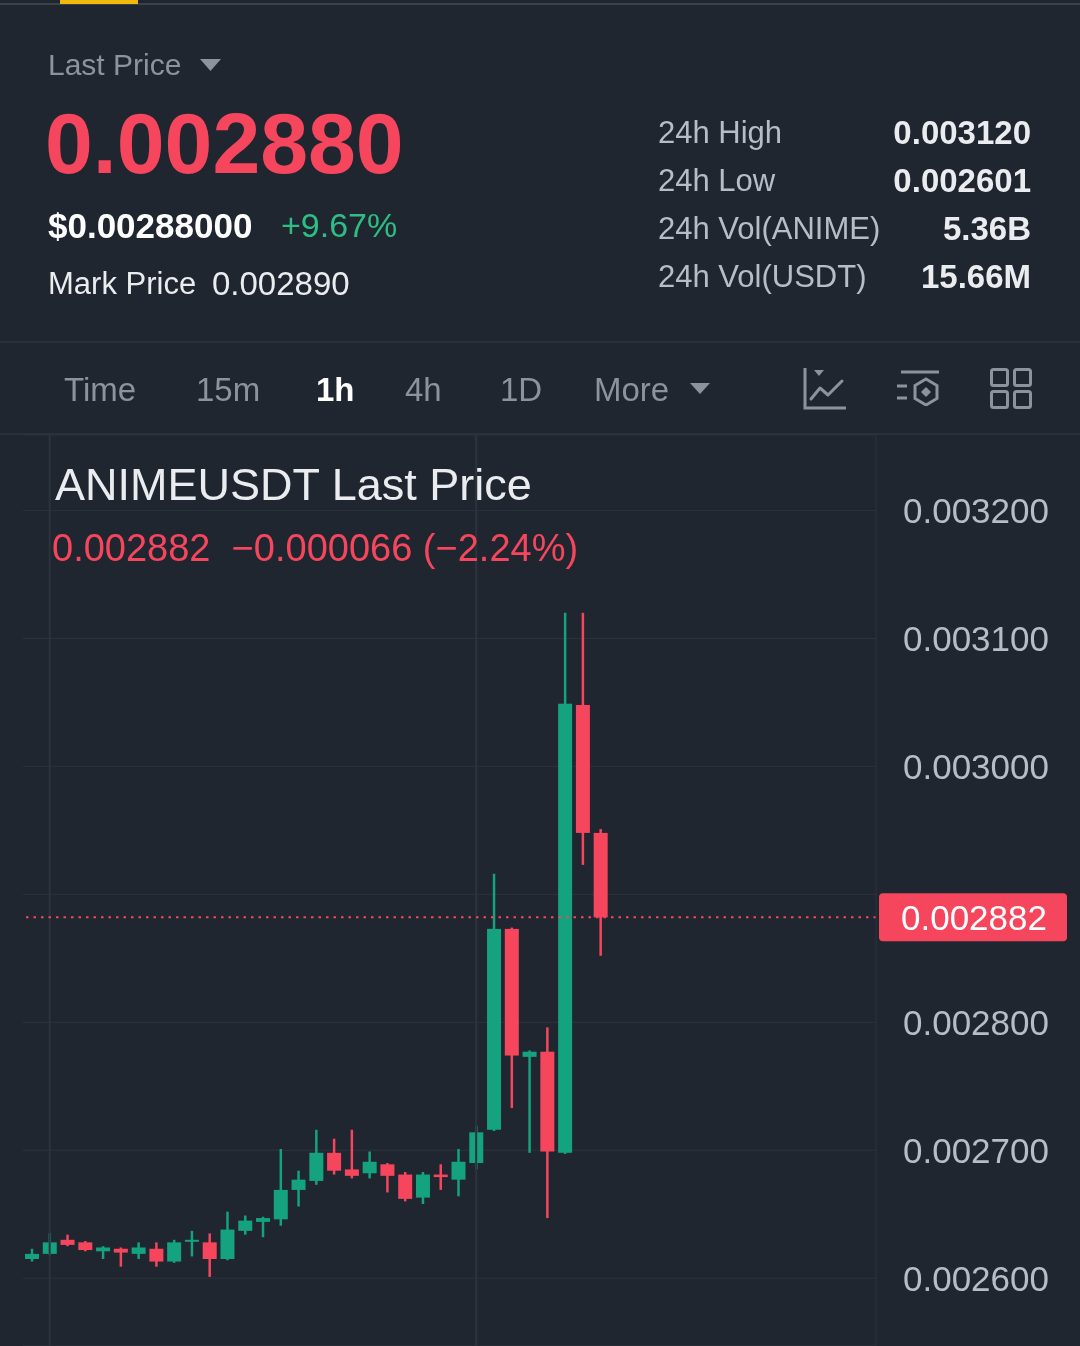 The width and height of the screenshot is (1080, 1346). Describe the element at coordinates (150, 225) in the screenshot. I see `text: $0.00288000` at that location.